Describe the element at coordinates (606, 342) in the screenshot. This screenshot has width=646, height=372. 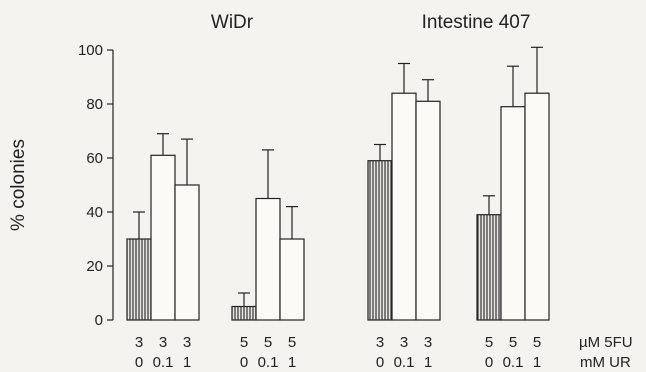
I see `row-label-5fu: µM 5FU` at that location.